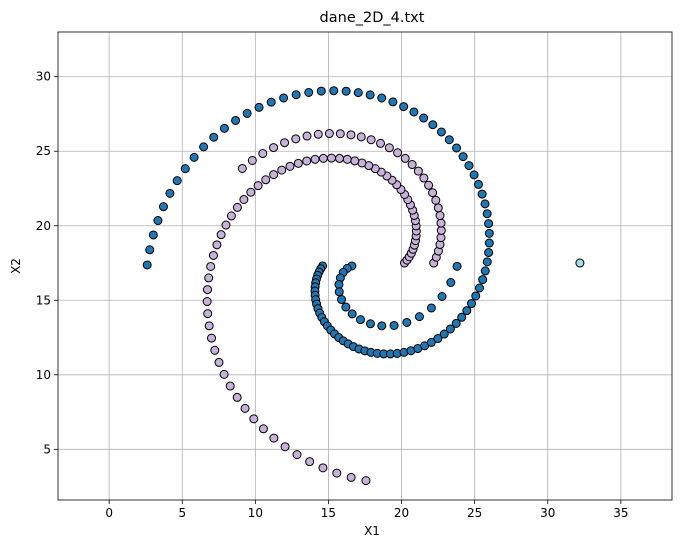 This screenshot has height=547, width=686. I want to click on x-axis-label: X1, so click(372, 531).